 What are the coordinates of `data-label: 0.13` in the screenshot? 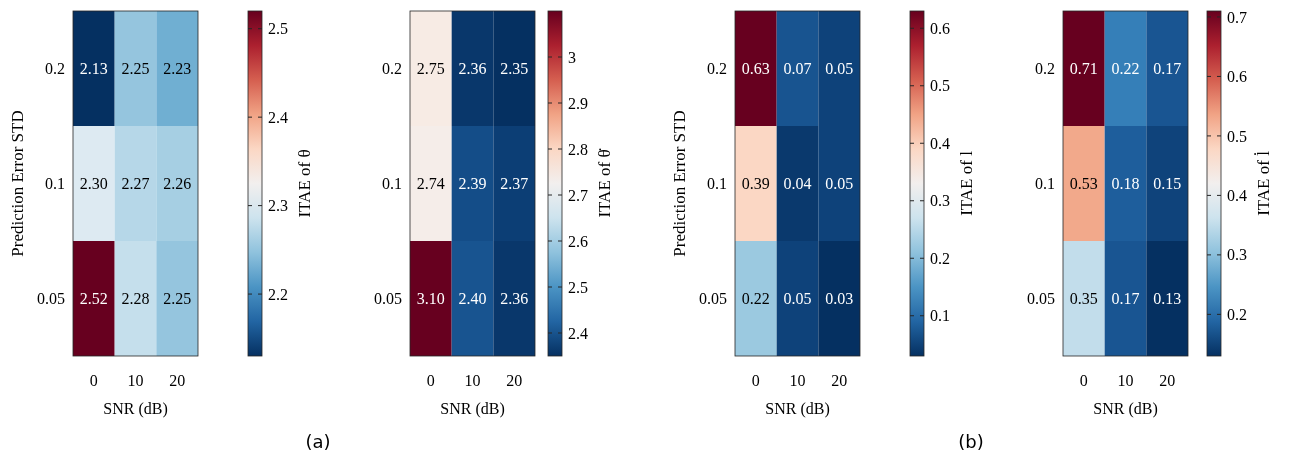 It's located at (1167, 299).